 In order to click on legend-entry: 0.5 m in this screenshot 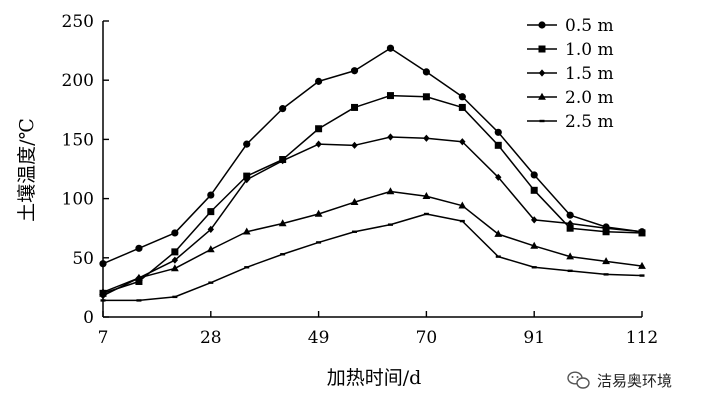, I will do `click(570, 26)`.